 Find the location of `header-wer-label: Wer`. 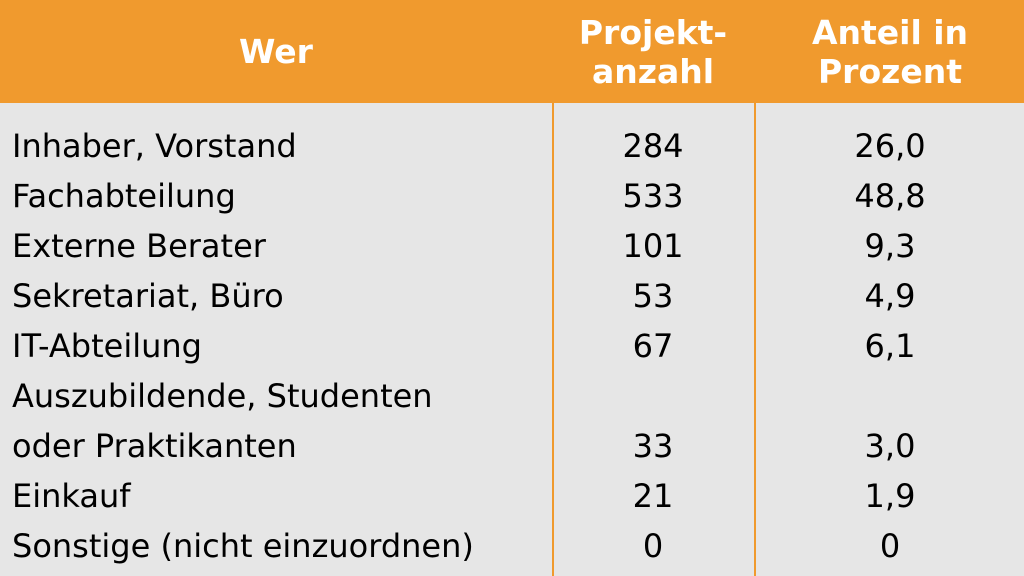

header-wer-label: Wer is located at coordinates (276, 51).